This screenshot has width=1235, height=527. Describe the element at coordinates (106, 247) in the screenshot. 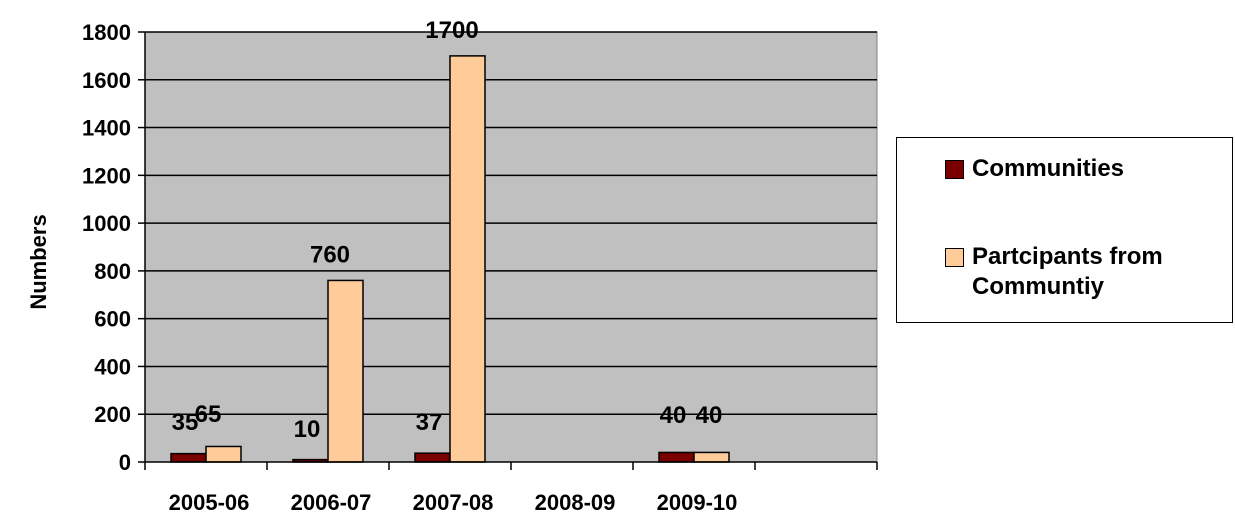

I see `y-tick-labels: 0 200 400 600 800 1000 1200 1400 1600 1800` at that location.